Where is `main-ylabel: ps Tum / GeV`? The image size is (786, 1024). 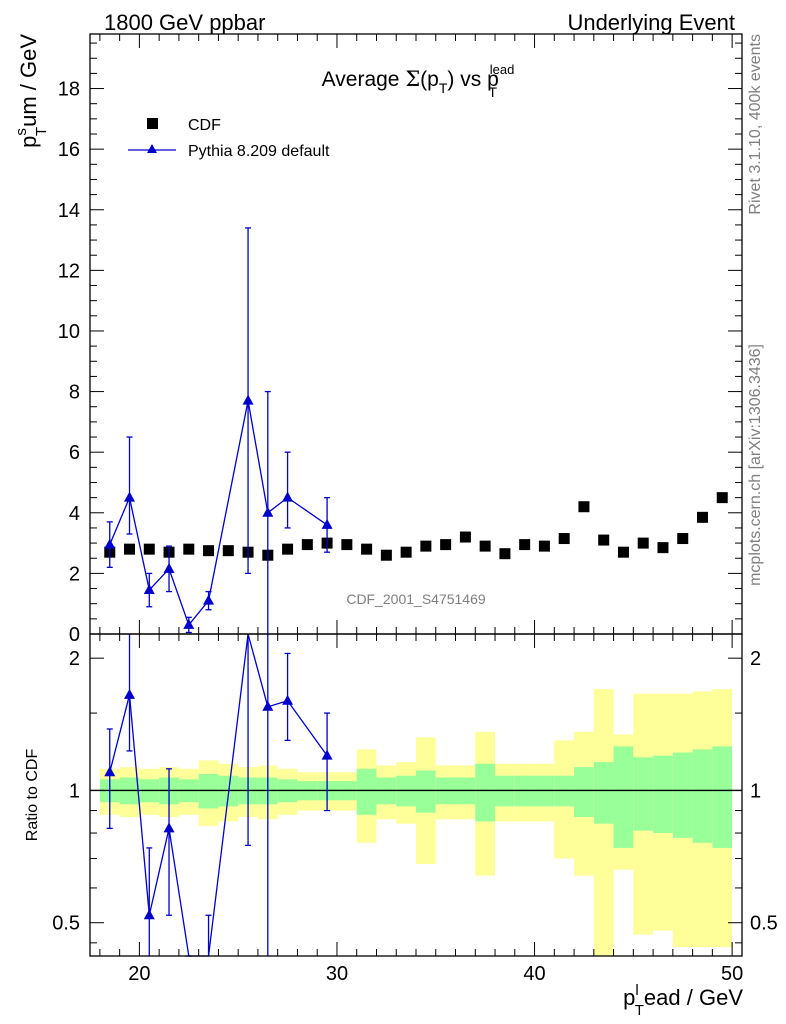
main-ylabel: ps Tum / GeV is located at coordinates (31, 91).